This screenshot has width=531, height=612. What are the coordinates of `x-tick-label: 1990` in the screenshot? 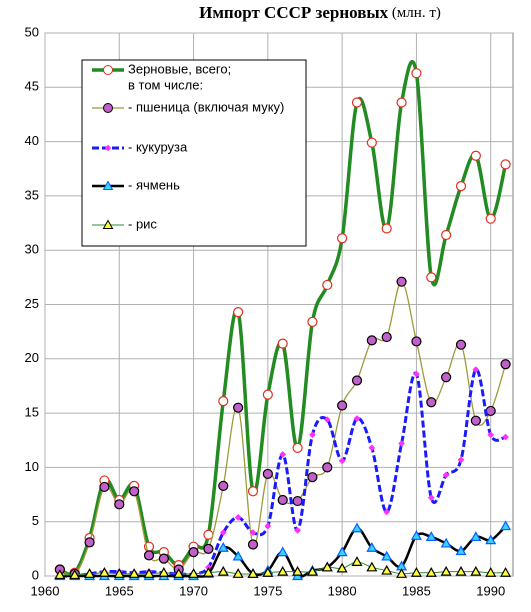 It's located at (490, 590).